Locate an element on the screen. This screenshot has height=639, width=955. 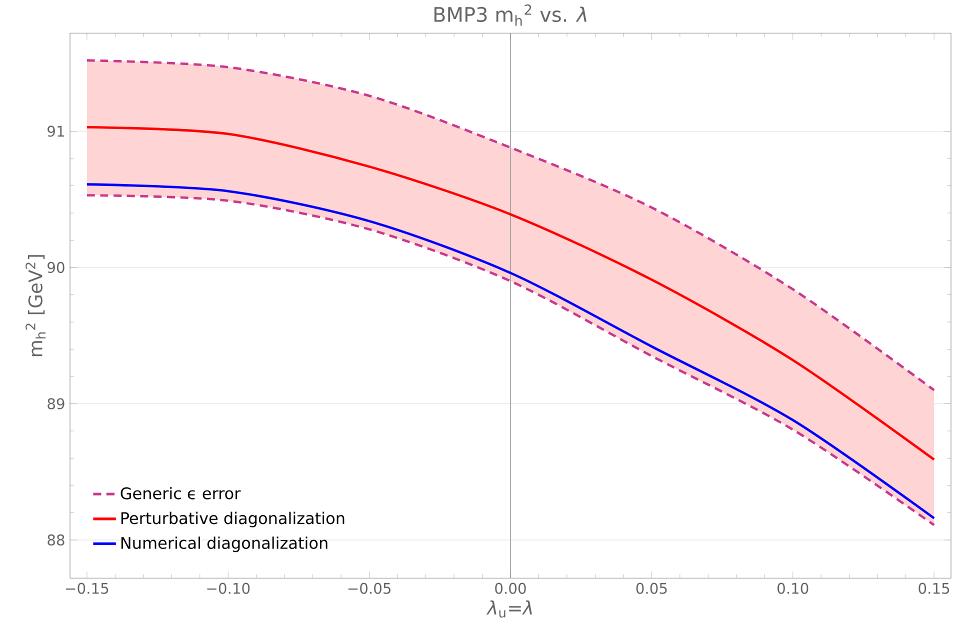
legend-label: Perturbative diagonalization is located at coordinates (232, 520).